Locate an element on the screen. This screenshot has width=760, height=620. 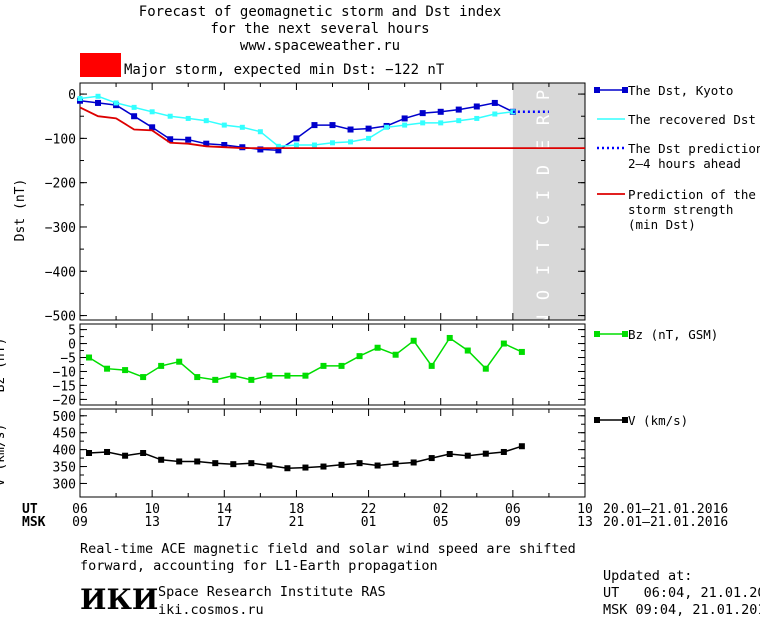
prediction-band-letter: E is located at coordinates (544, 145).